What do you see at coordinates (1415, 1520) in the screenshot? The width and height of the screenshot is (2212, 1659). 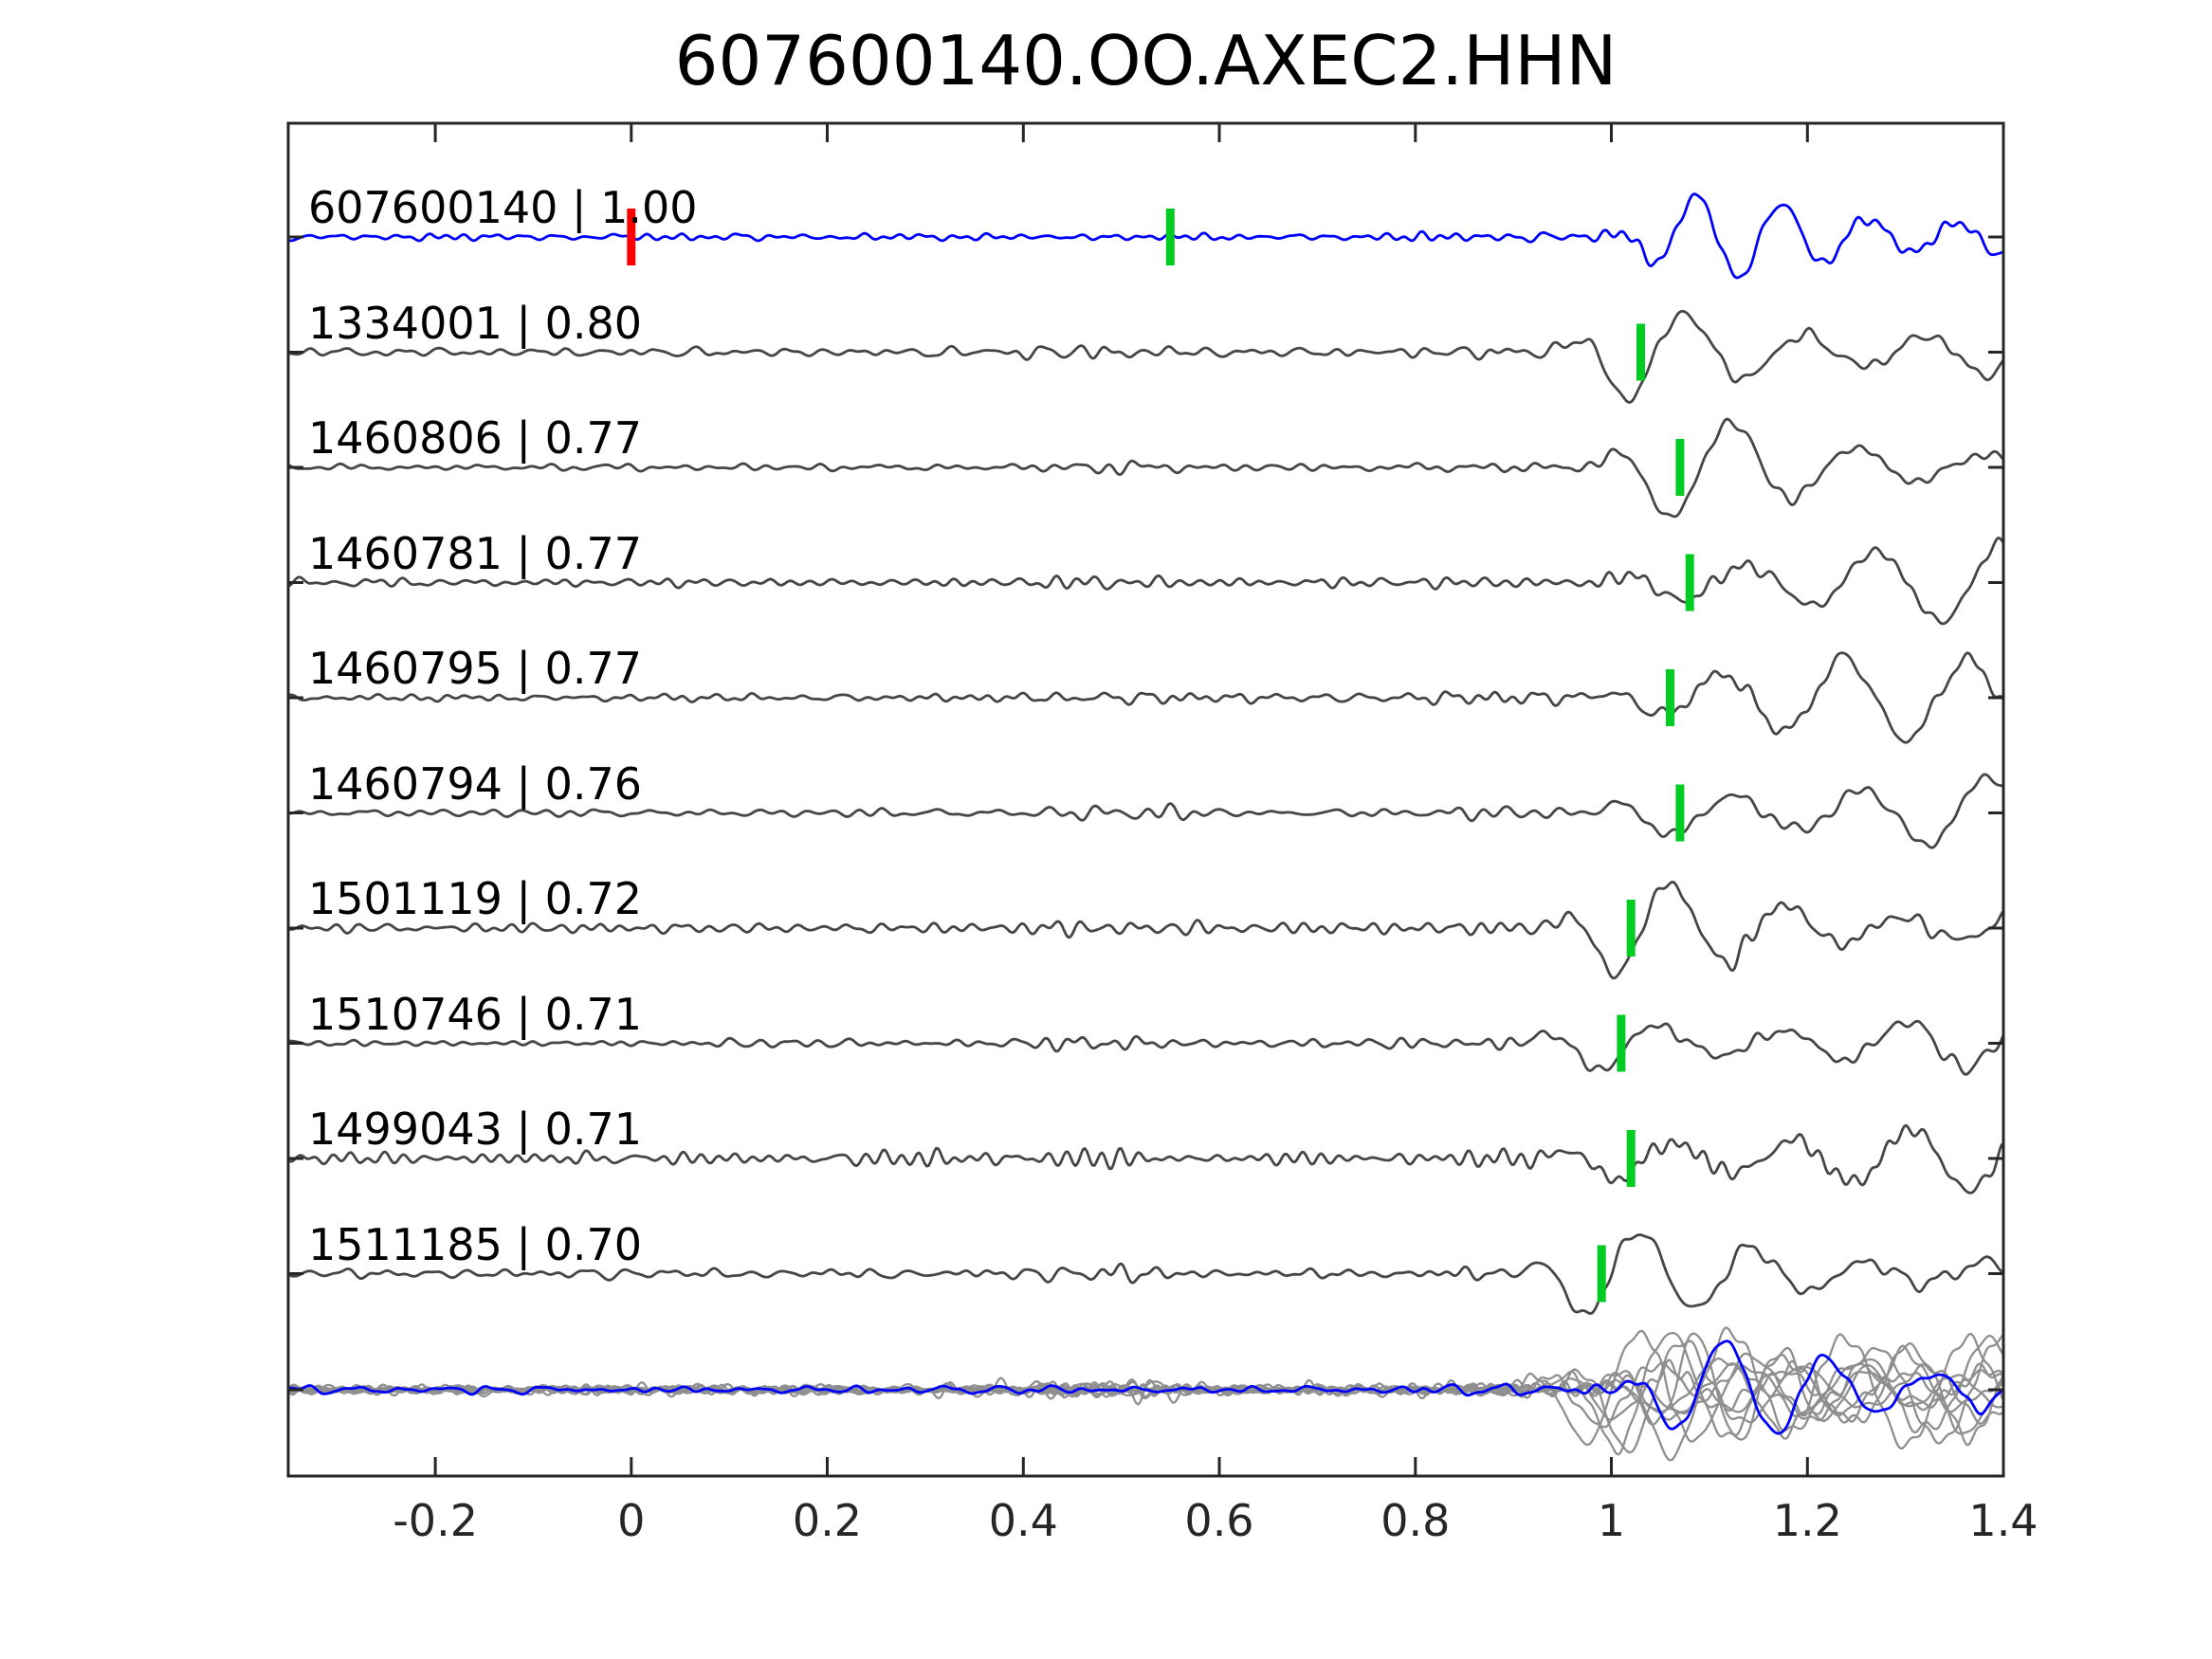 I see `x-tick-label-0.8: 0.8` at bounding box center [1415, 1520].